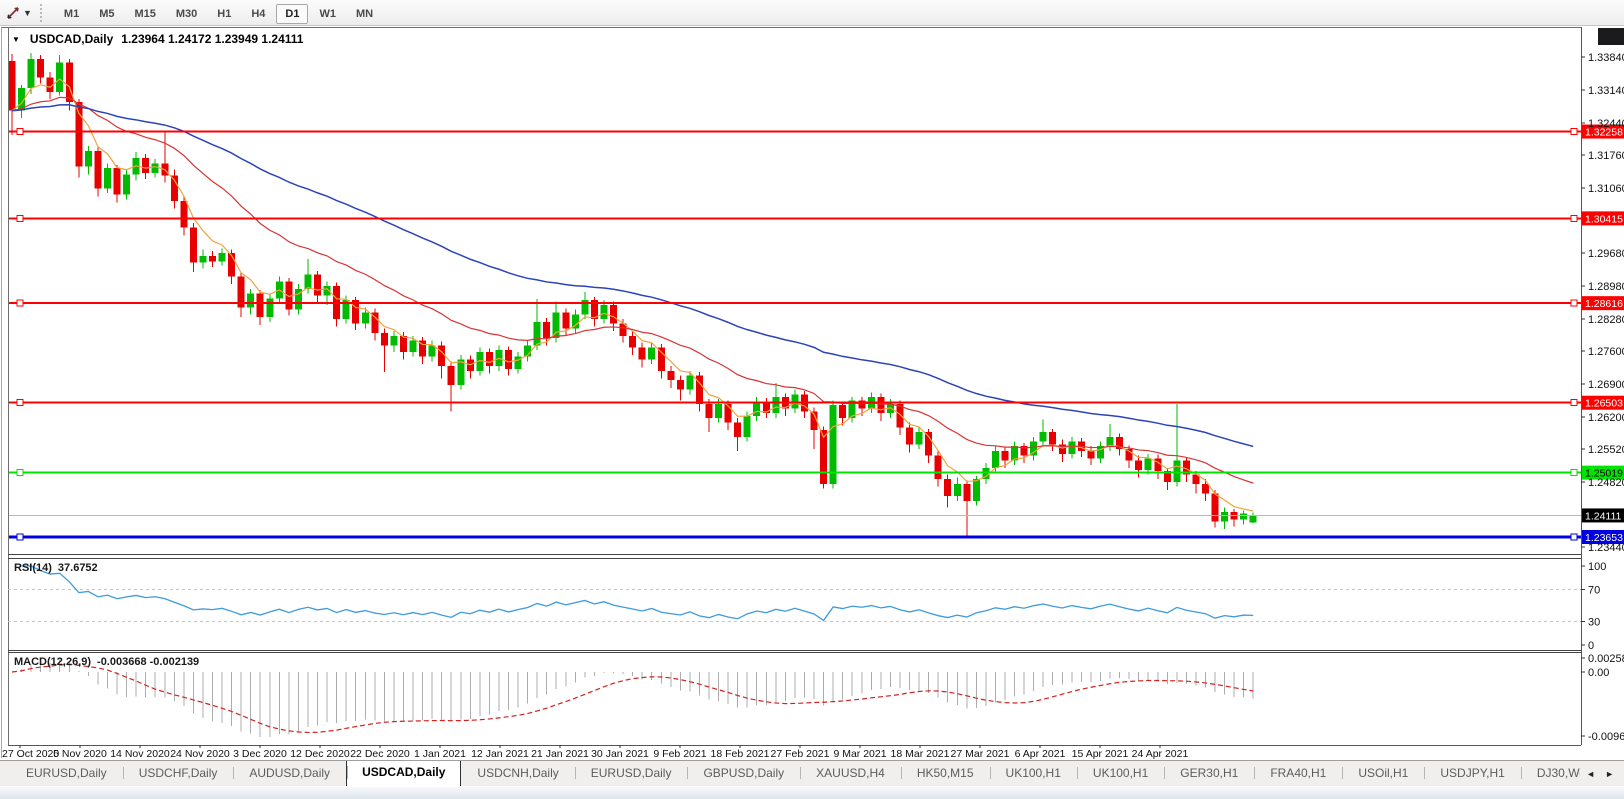 The image size is (1624, 799). Describe the element at coordinates (1611, 36) in the screenshot. I see `chart-corner-box` at that location.